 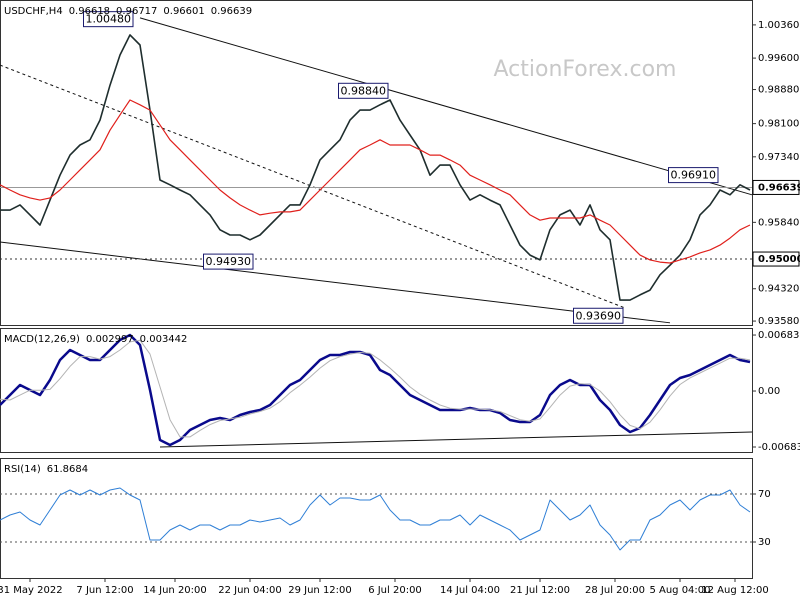 I want to click on x-tick-label: 31 May 2022, so click(x=31, y=590).